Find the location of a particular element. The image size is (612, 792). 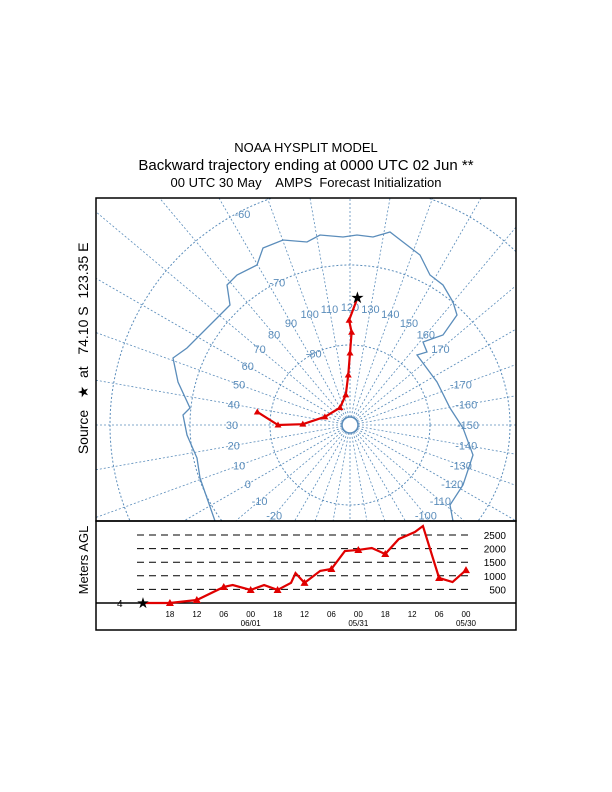

source-prefix: Source is located at coordinates (83, 432).